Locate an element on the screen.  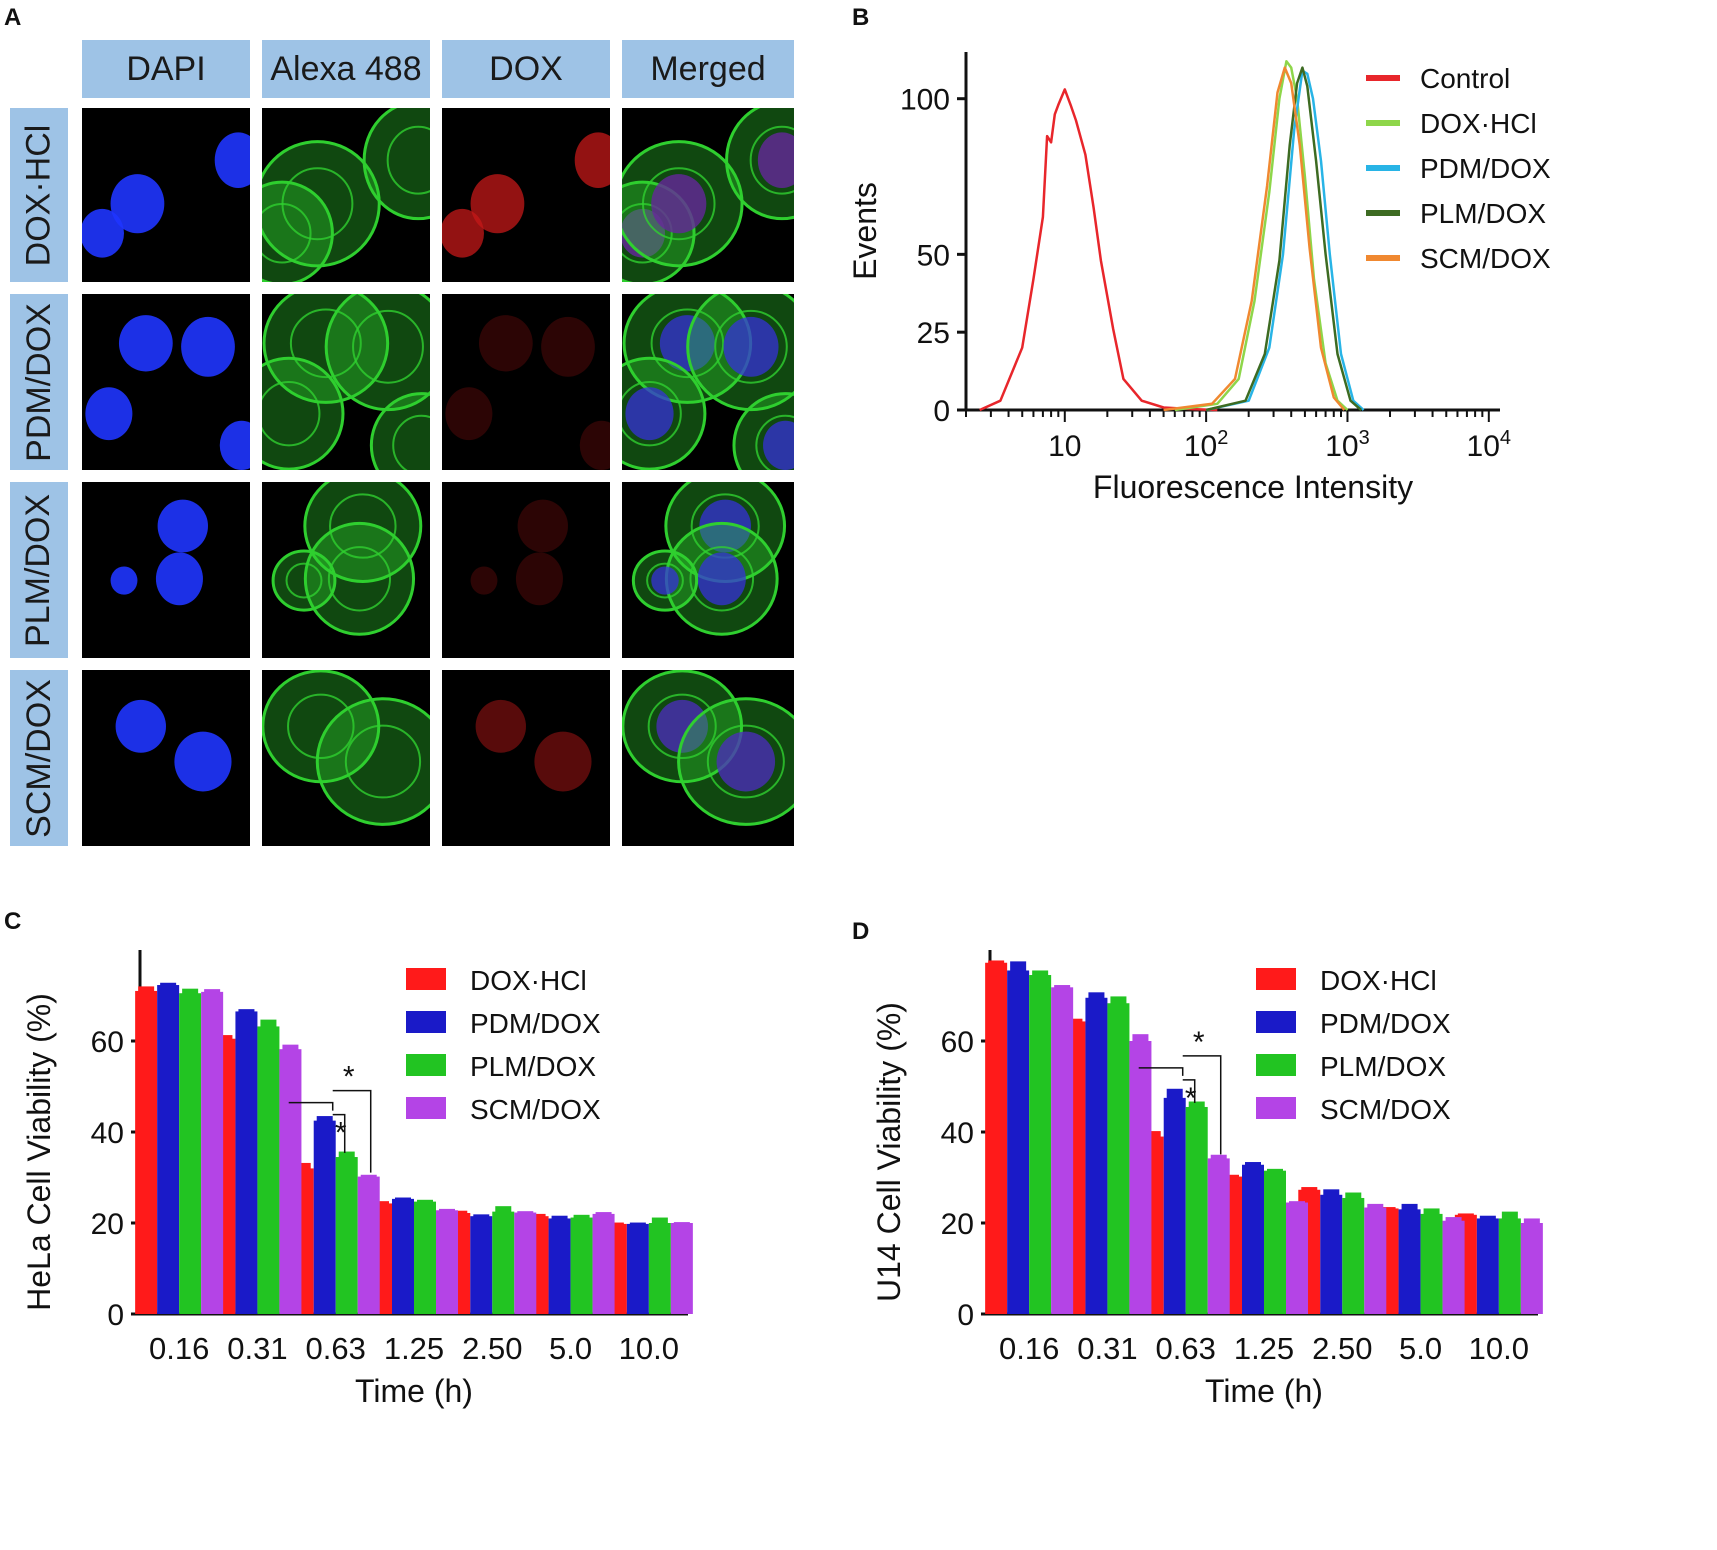
legend-label: DOX·HCl is located at coordinates (1478, 123).